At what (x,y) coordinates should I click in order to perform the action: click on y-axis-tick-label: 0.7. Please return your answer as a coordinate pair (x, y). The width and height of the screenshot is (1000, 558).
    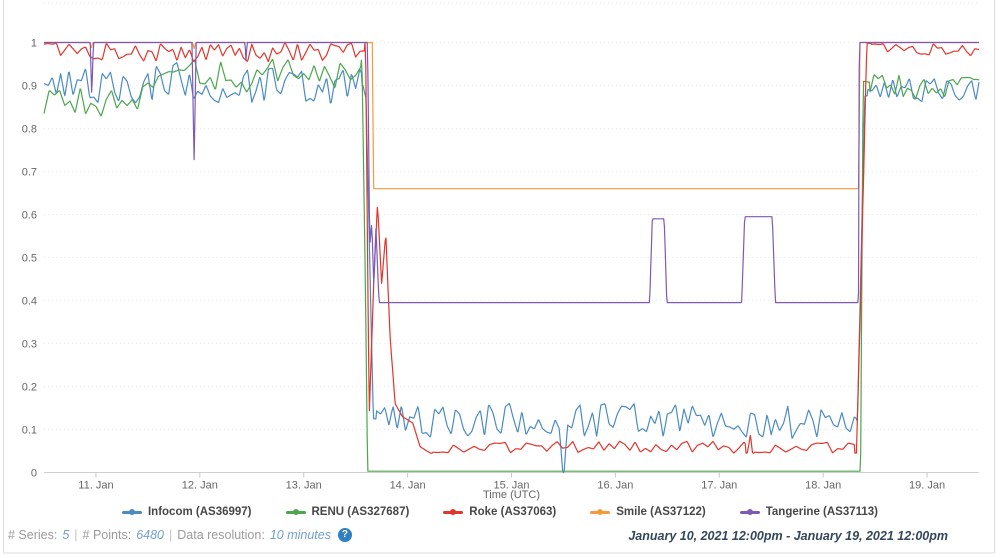
    Looking at the image, I should click on (29, 173).